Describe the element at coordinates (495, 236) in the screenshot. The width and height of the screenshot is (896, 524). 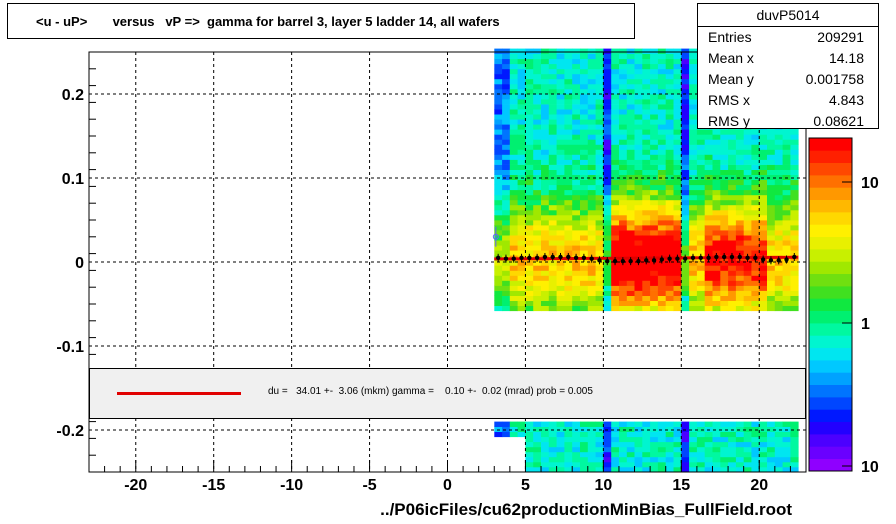
I see `outlier-point` at that location.